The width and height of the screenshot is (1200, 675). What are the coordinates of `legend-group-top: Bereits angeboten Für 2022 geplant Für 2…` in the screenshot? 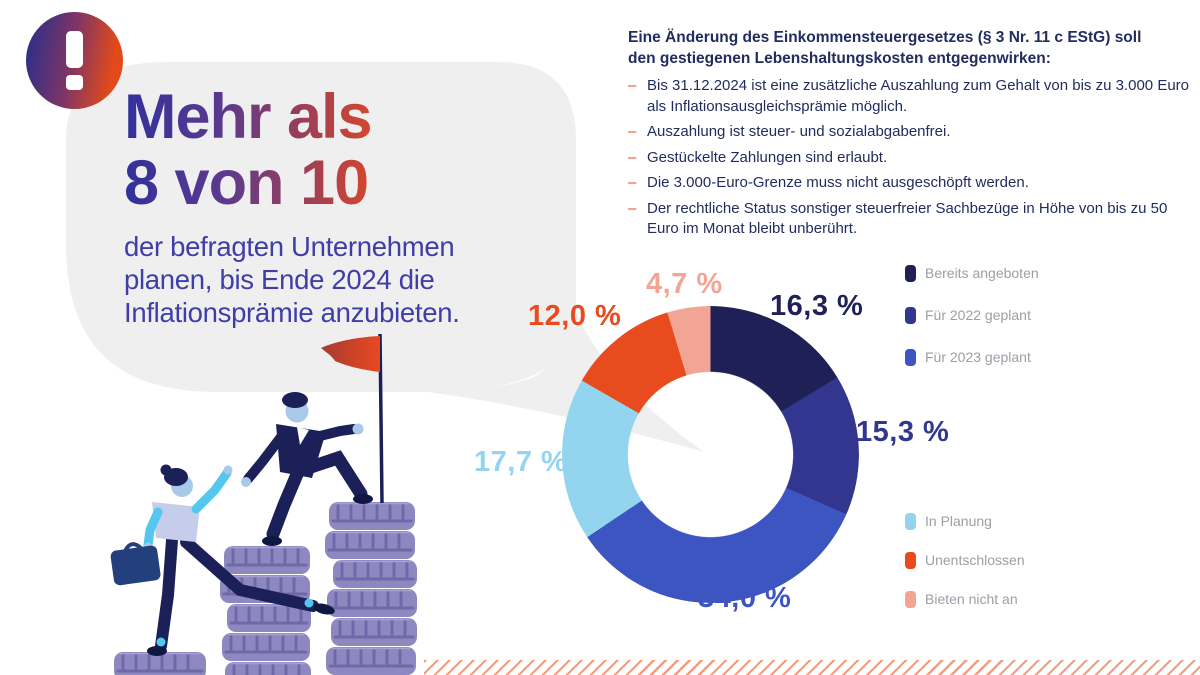 It's located at (972, 327).